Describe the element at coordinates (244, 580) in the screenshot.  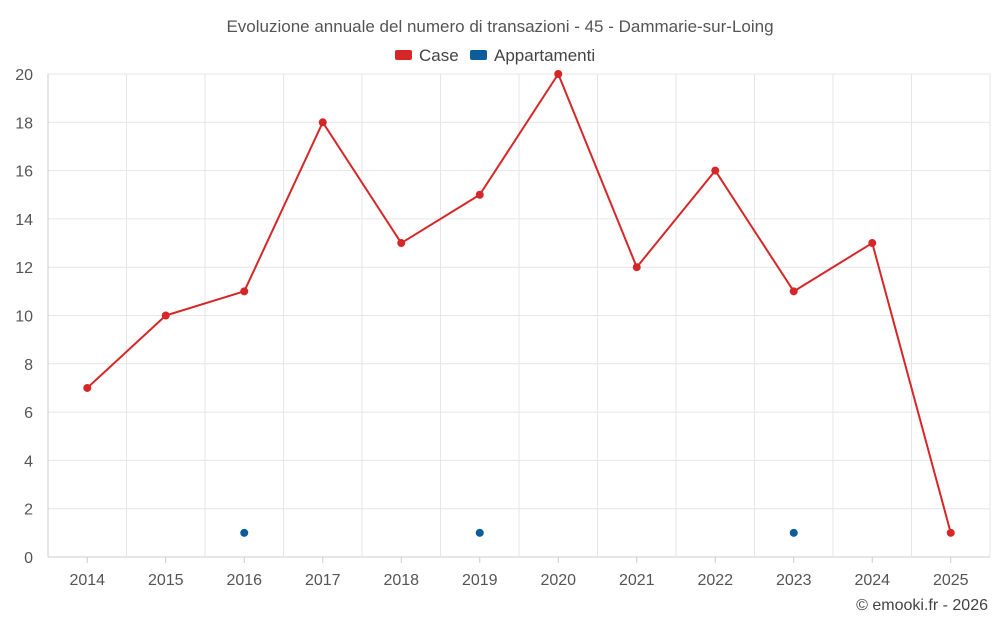
I see `x-tick-label: 2016` at that location.